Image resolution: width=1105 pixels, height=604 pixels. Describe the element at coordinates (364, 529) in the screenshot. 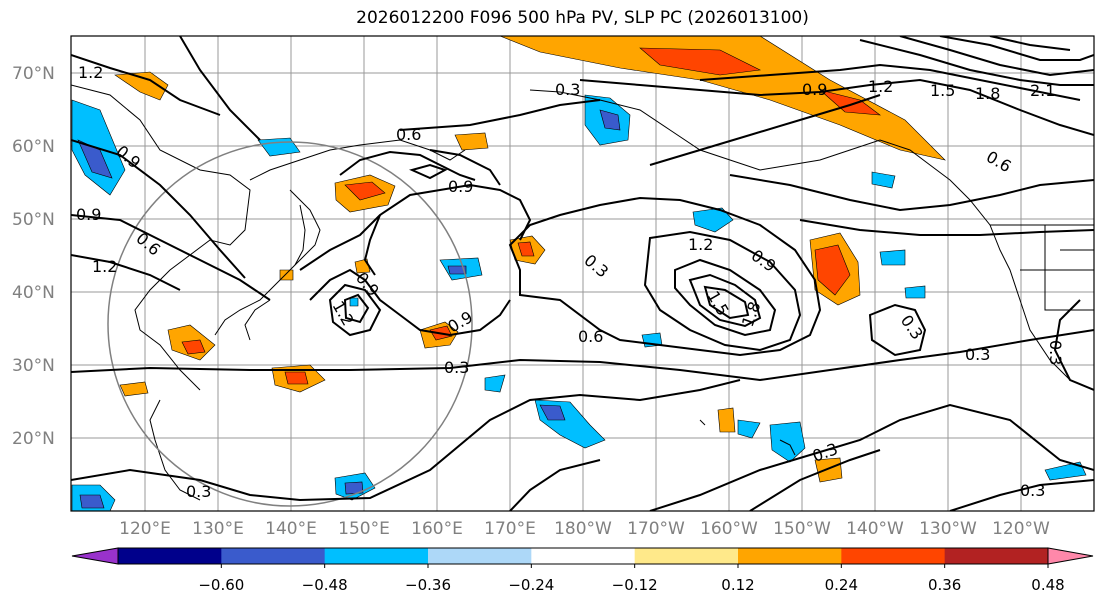

I see `lon-label: 150°E` at that location.